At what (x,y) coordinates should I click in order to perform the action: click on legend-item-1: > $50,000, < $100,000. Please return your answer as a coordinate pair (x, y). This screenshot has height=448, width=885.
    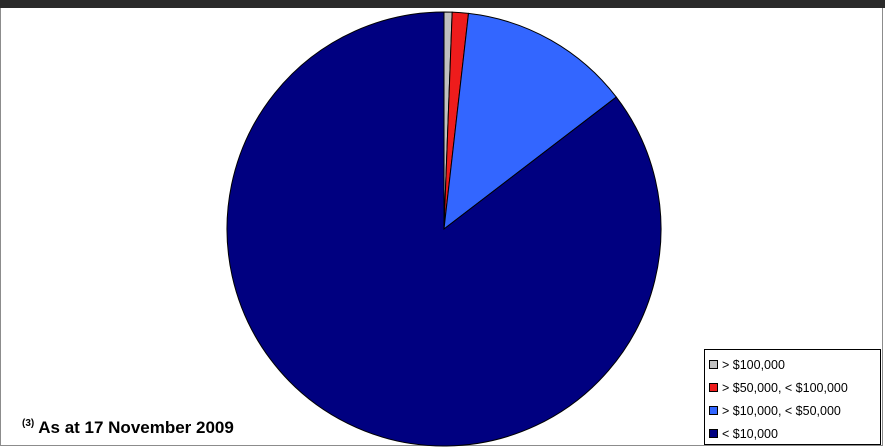
    Looking at the image, I should click on (794, 387).